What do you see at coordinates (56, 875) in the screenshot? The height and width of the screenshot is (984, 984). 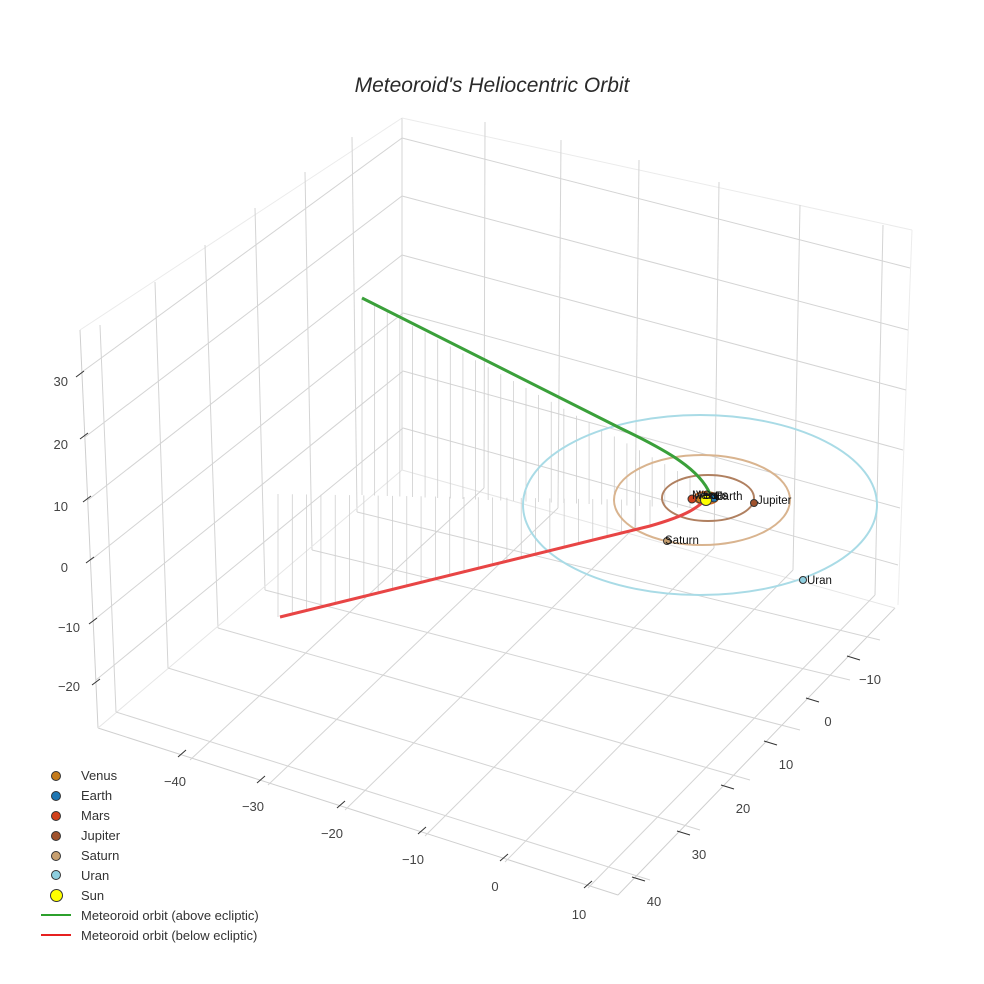 I see `uran-dot-icon` at bounding box center [56, 875].